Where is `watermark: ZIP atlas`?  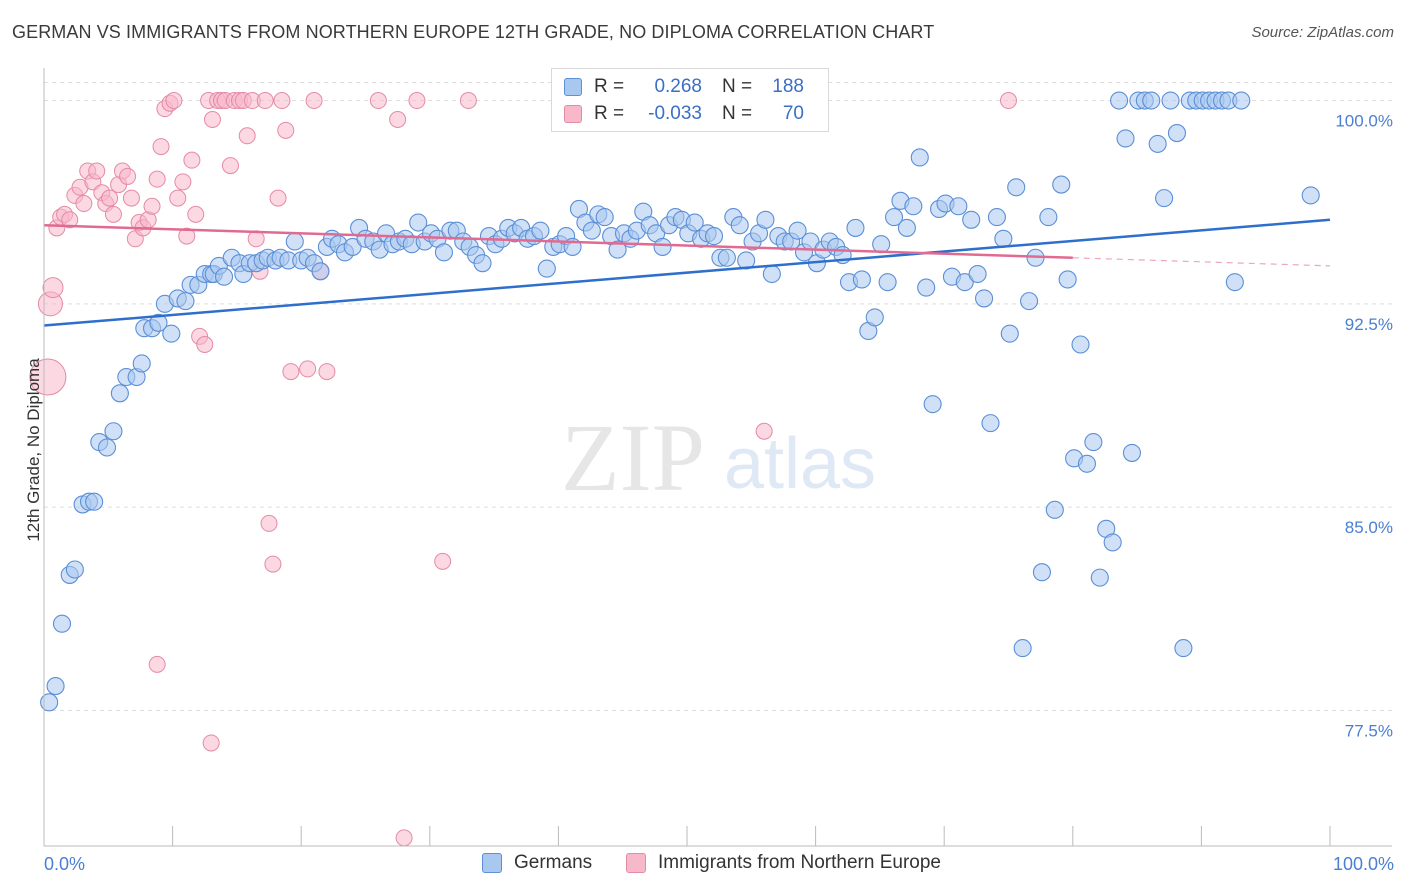 watermark: ZIP atlas is located at coordinates (718, 457).